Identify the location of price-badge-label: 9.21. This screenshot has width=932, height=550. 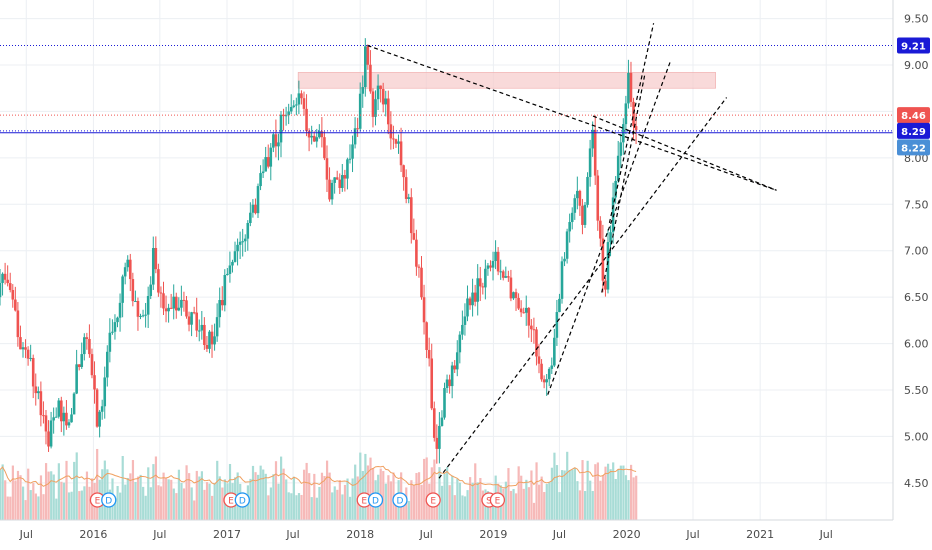
(913, 47).